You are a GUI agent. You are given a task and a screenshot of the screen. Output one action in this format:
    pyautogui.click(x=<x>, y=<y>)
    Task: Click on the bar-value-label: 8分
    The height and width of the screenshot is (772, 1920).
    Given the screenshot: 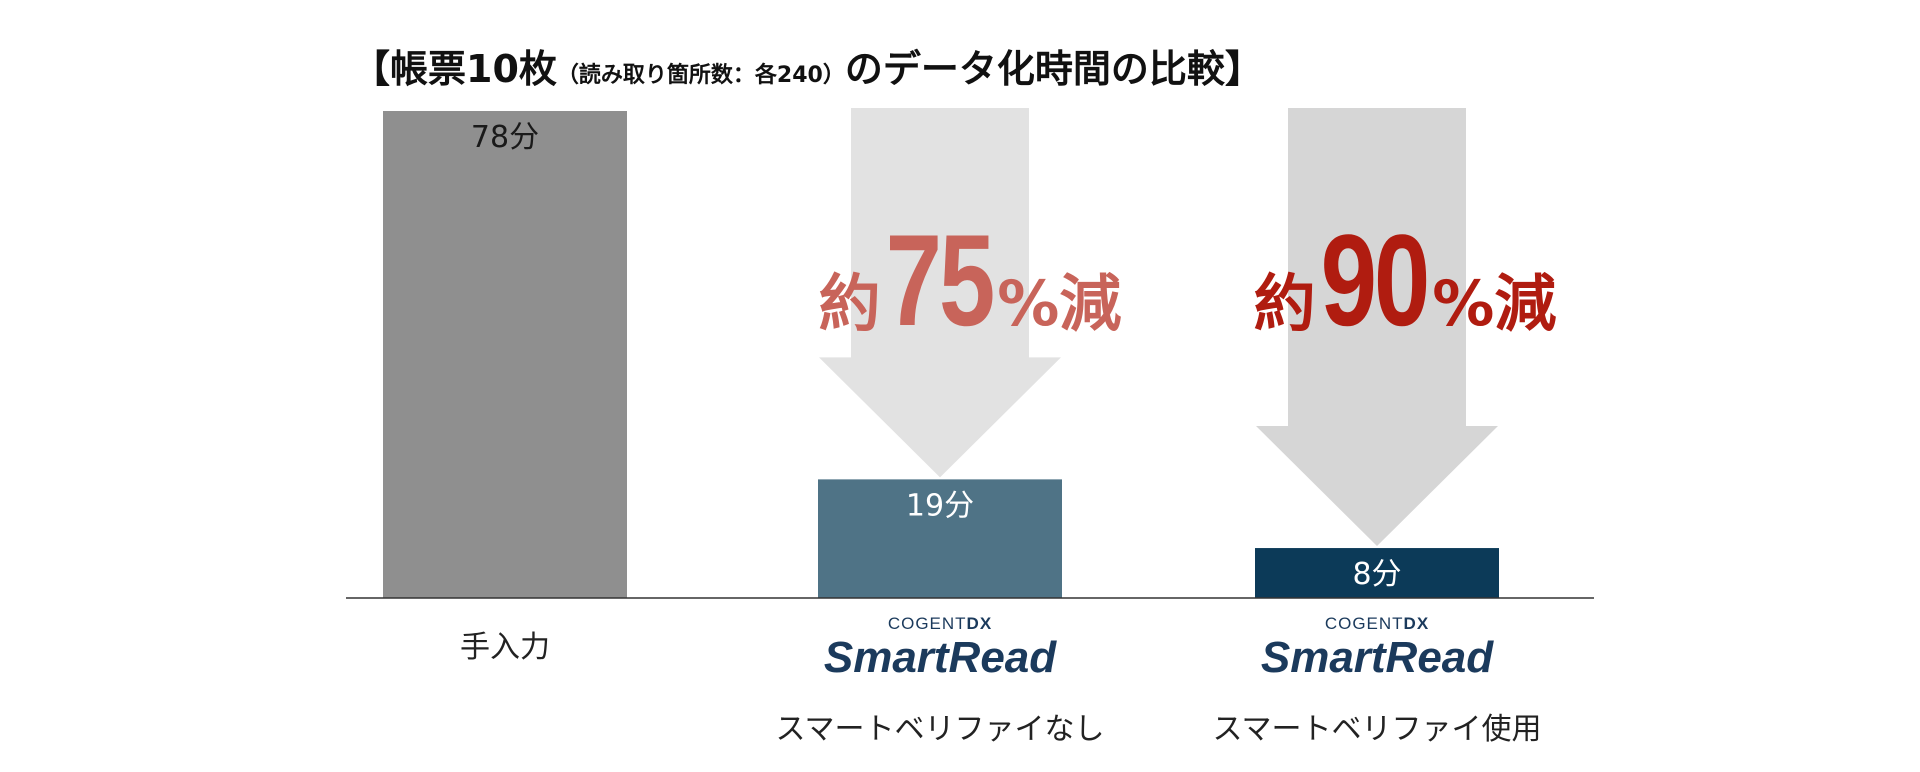 What is the action you would take?
    pyautogui.click(x=1376, y=574)
    